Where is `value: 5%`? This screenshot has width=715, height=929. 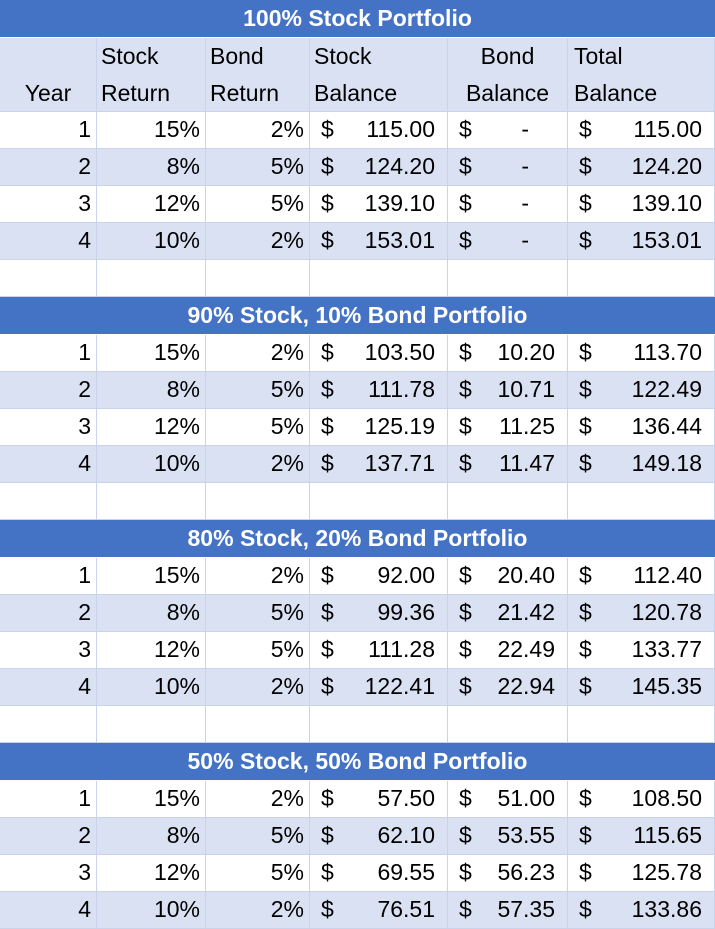 value: 5% is located at coordinates (287, 426).